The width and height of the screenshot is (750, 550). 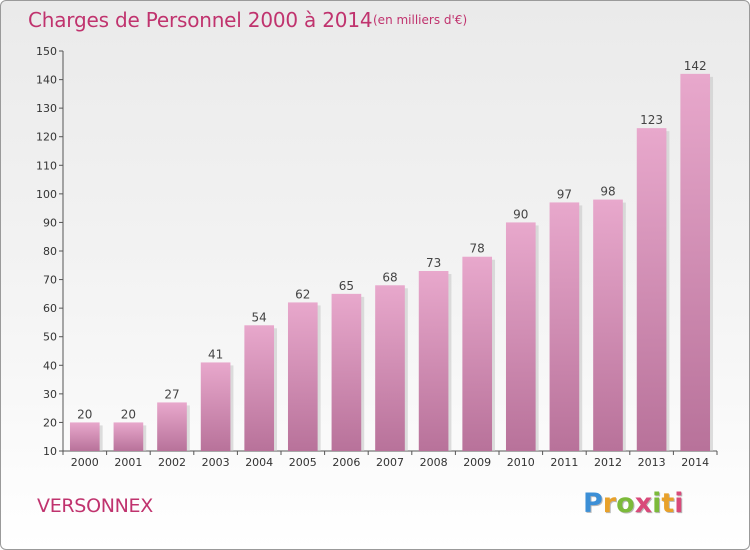 I want to click on value-label-2007: 68, so click(x=389, y=277).